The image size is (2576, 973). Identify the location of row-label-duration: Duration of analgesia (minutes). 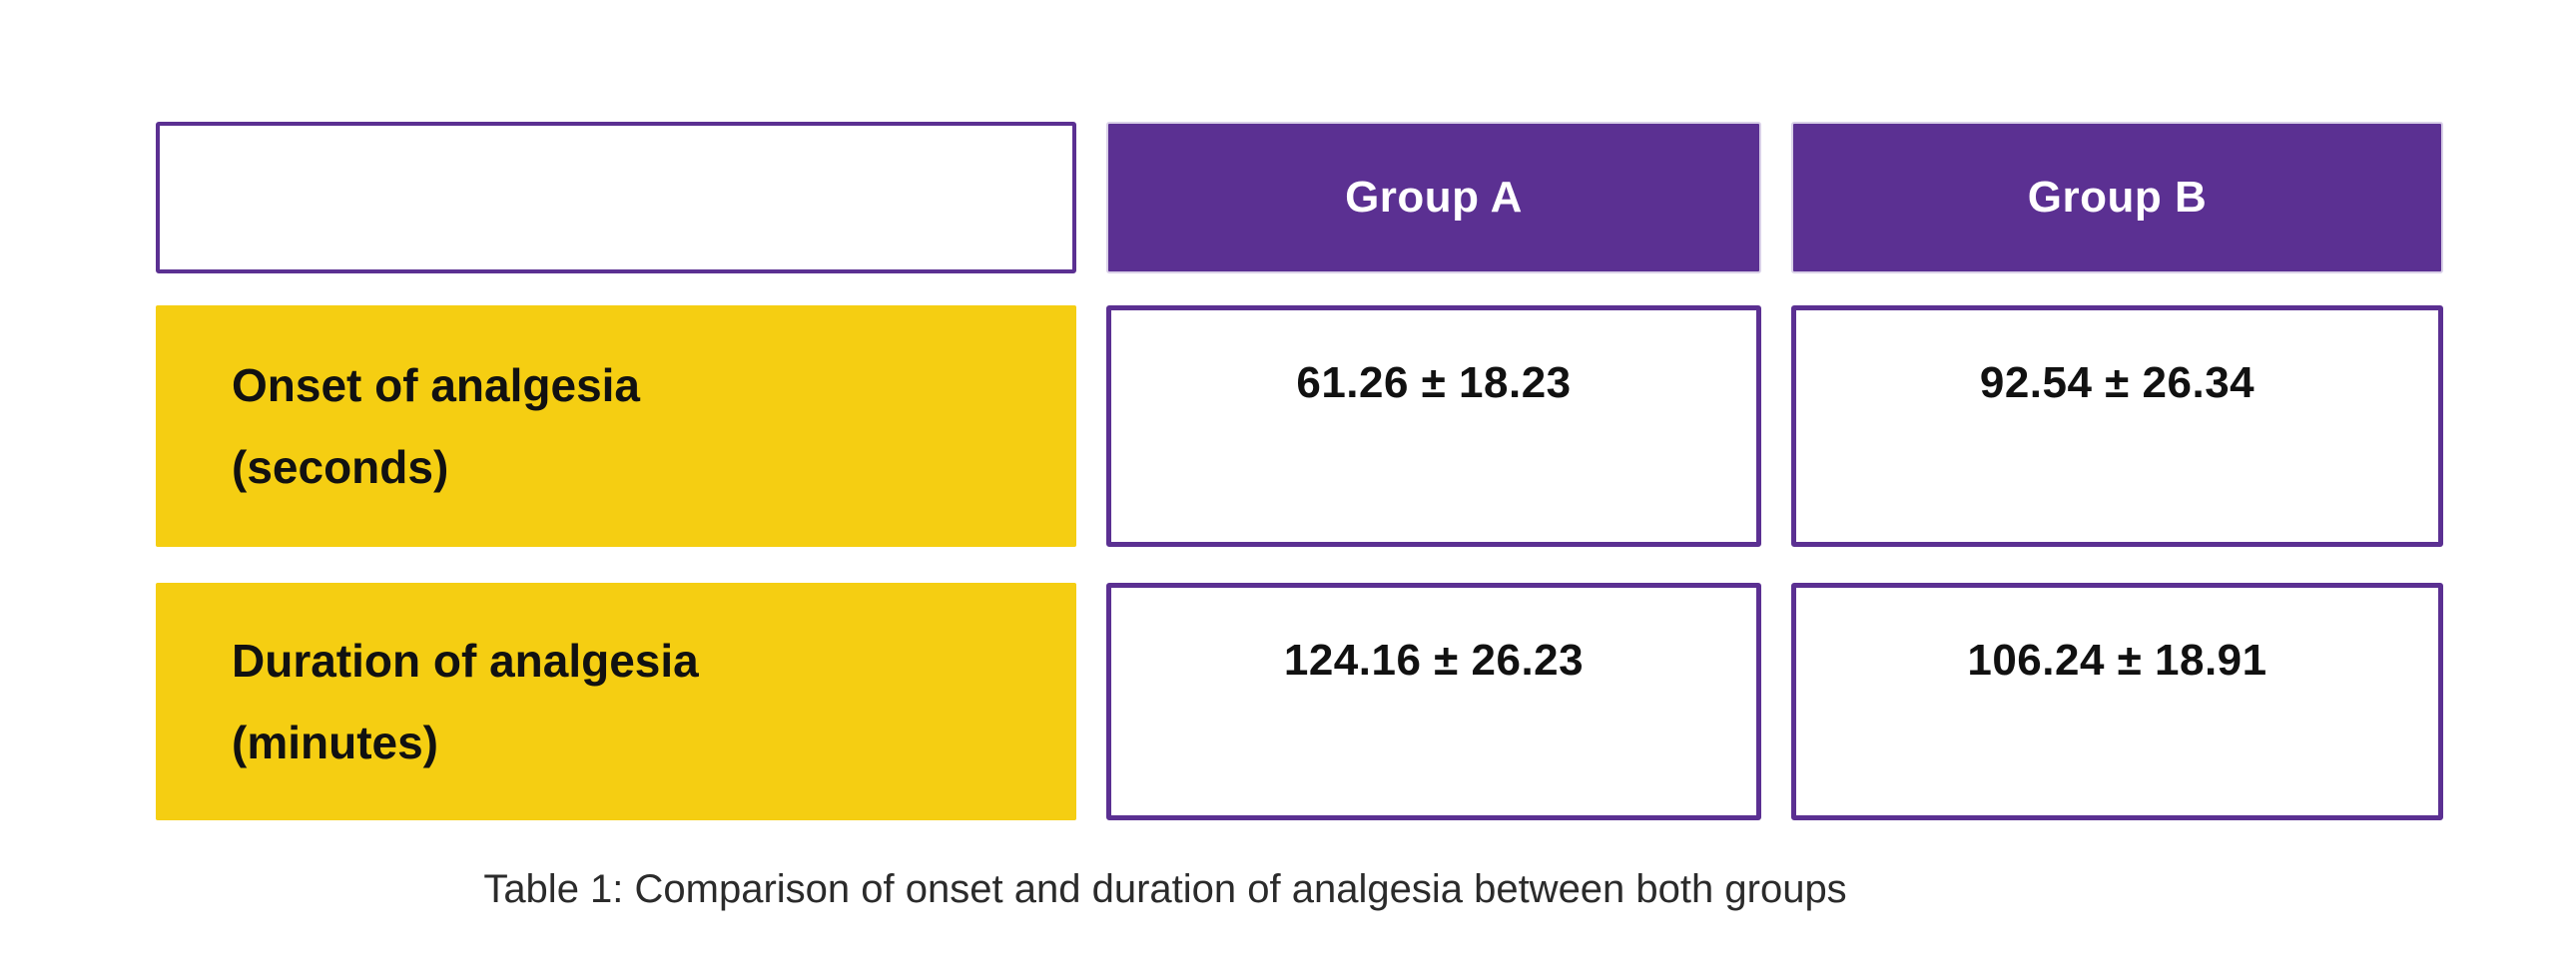
(616, 701).